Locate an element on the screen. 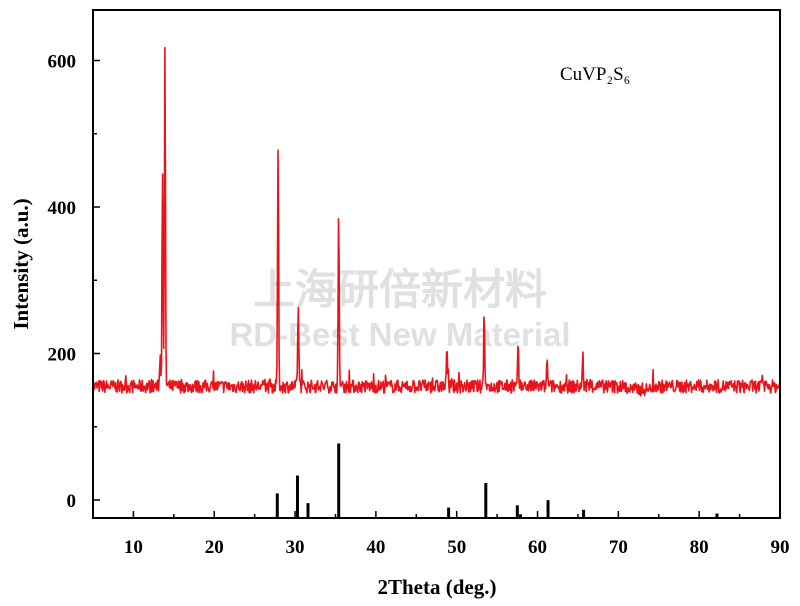  x-tick-label: 40 is located at coordinates (375, 547).